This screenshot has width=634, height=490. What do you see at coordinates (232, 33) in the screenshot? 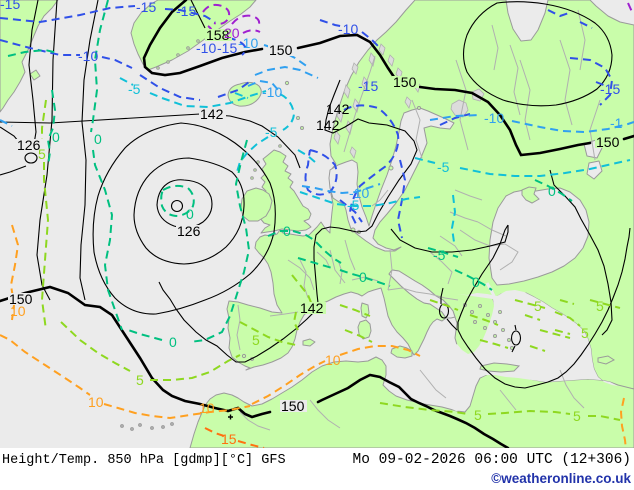
I see `svg-text: 20` at bounding box center [232, 33].